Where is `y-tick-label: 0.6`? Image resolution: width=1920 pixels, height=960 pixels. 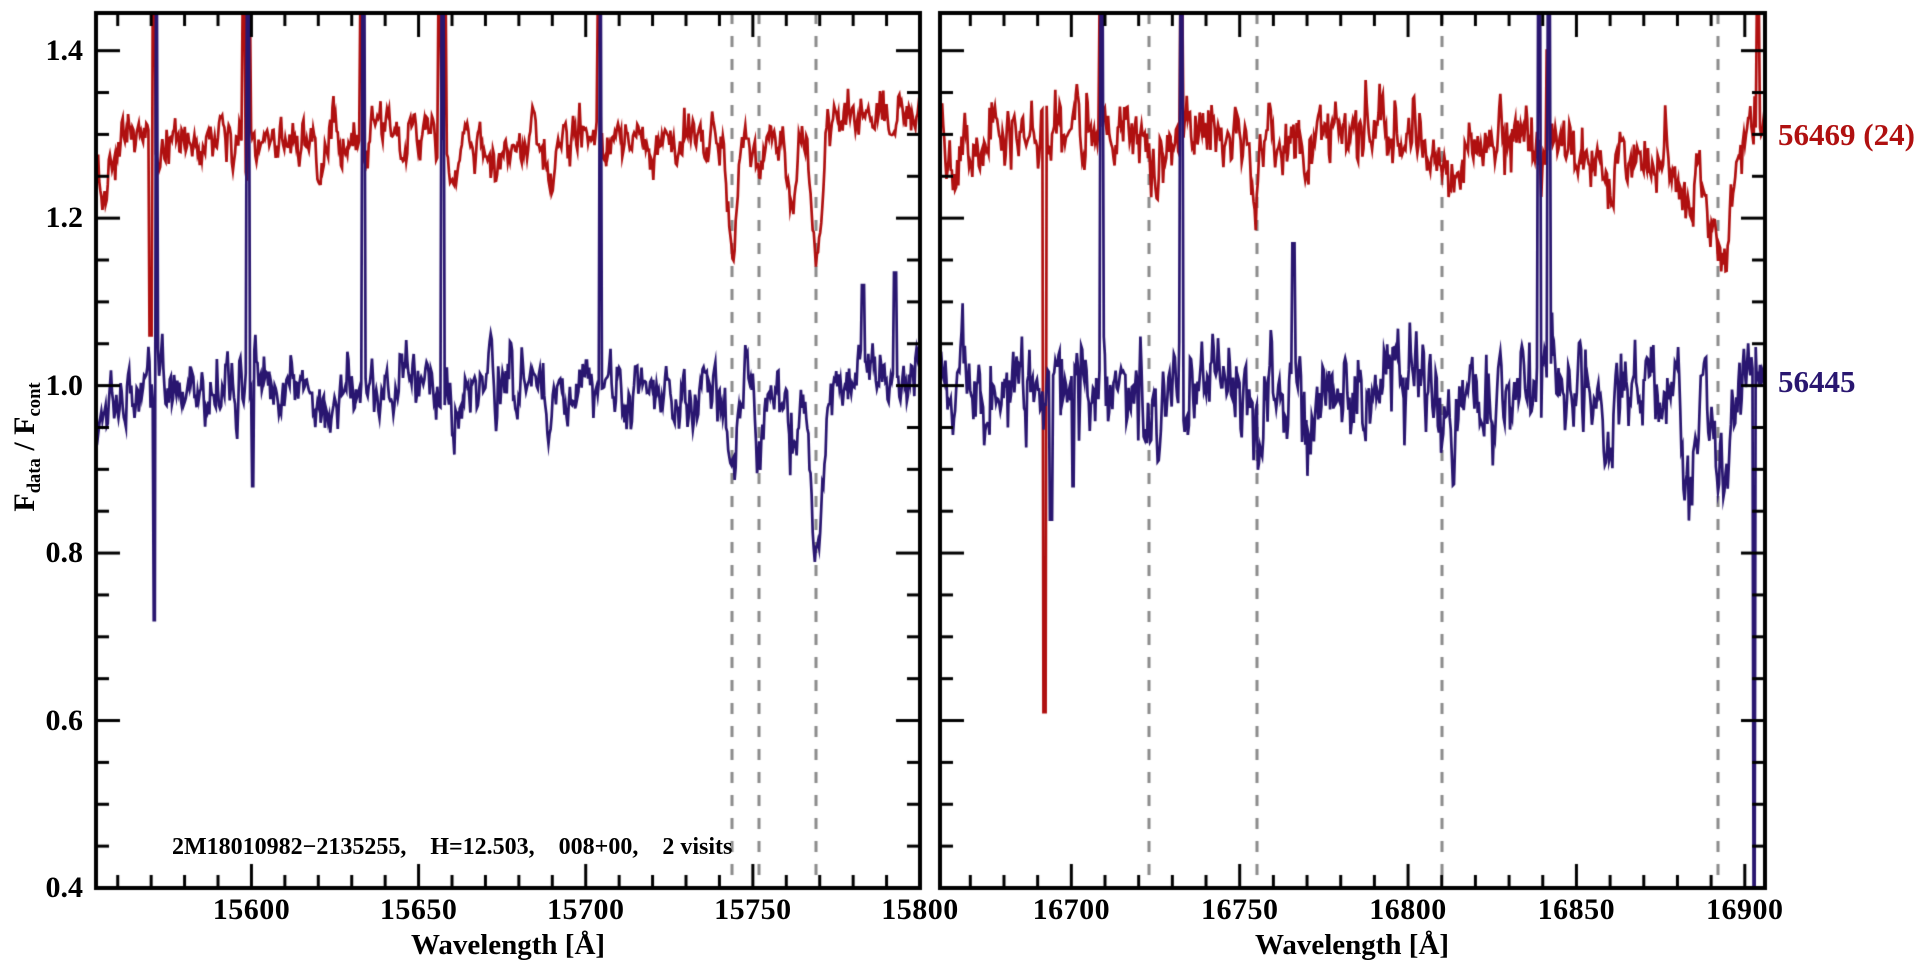 y-tick-label: 0.6 is located at coordinates (64, 720).